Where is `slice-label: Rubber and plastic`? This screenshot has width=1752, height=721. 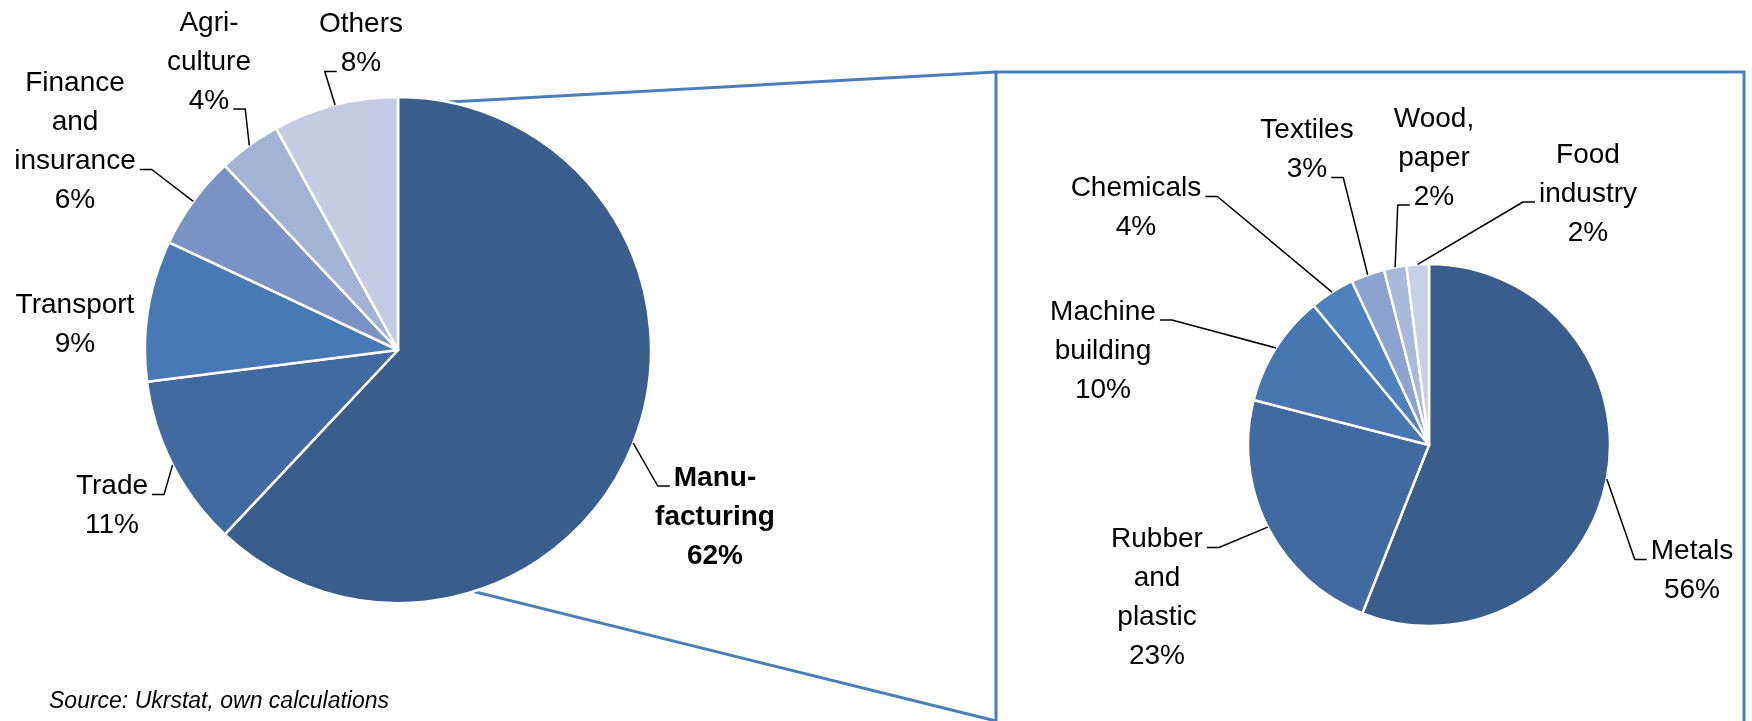 slice-label: Rubber and plastic is located at coordinates (1157, 577).